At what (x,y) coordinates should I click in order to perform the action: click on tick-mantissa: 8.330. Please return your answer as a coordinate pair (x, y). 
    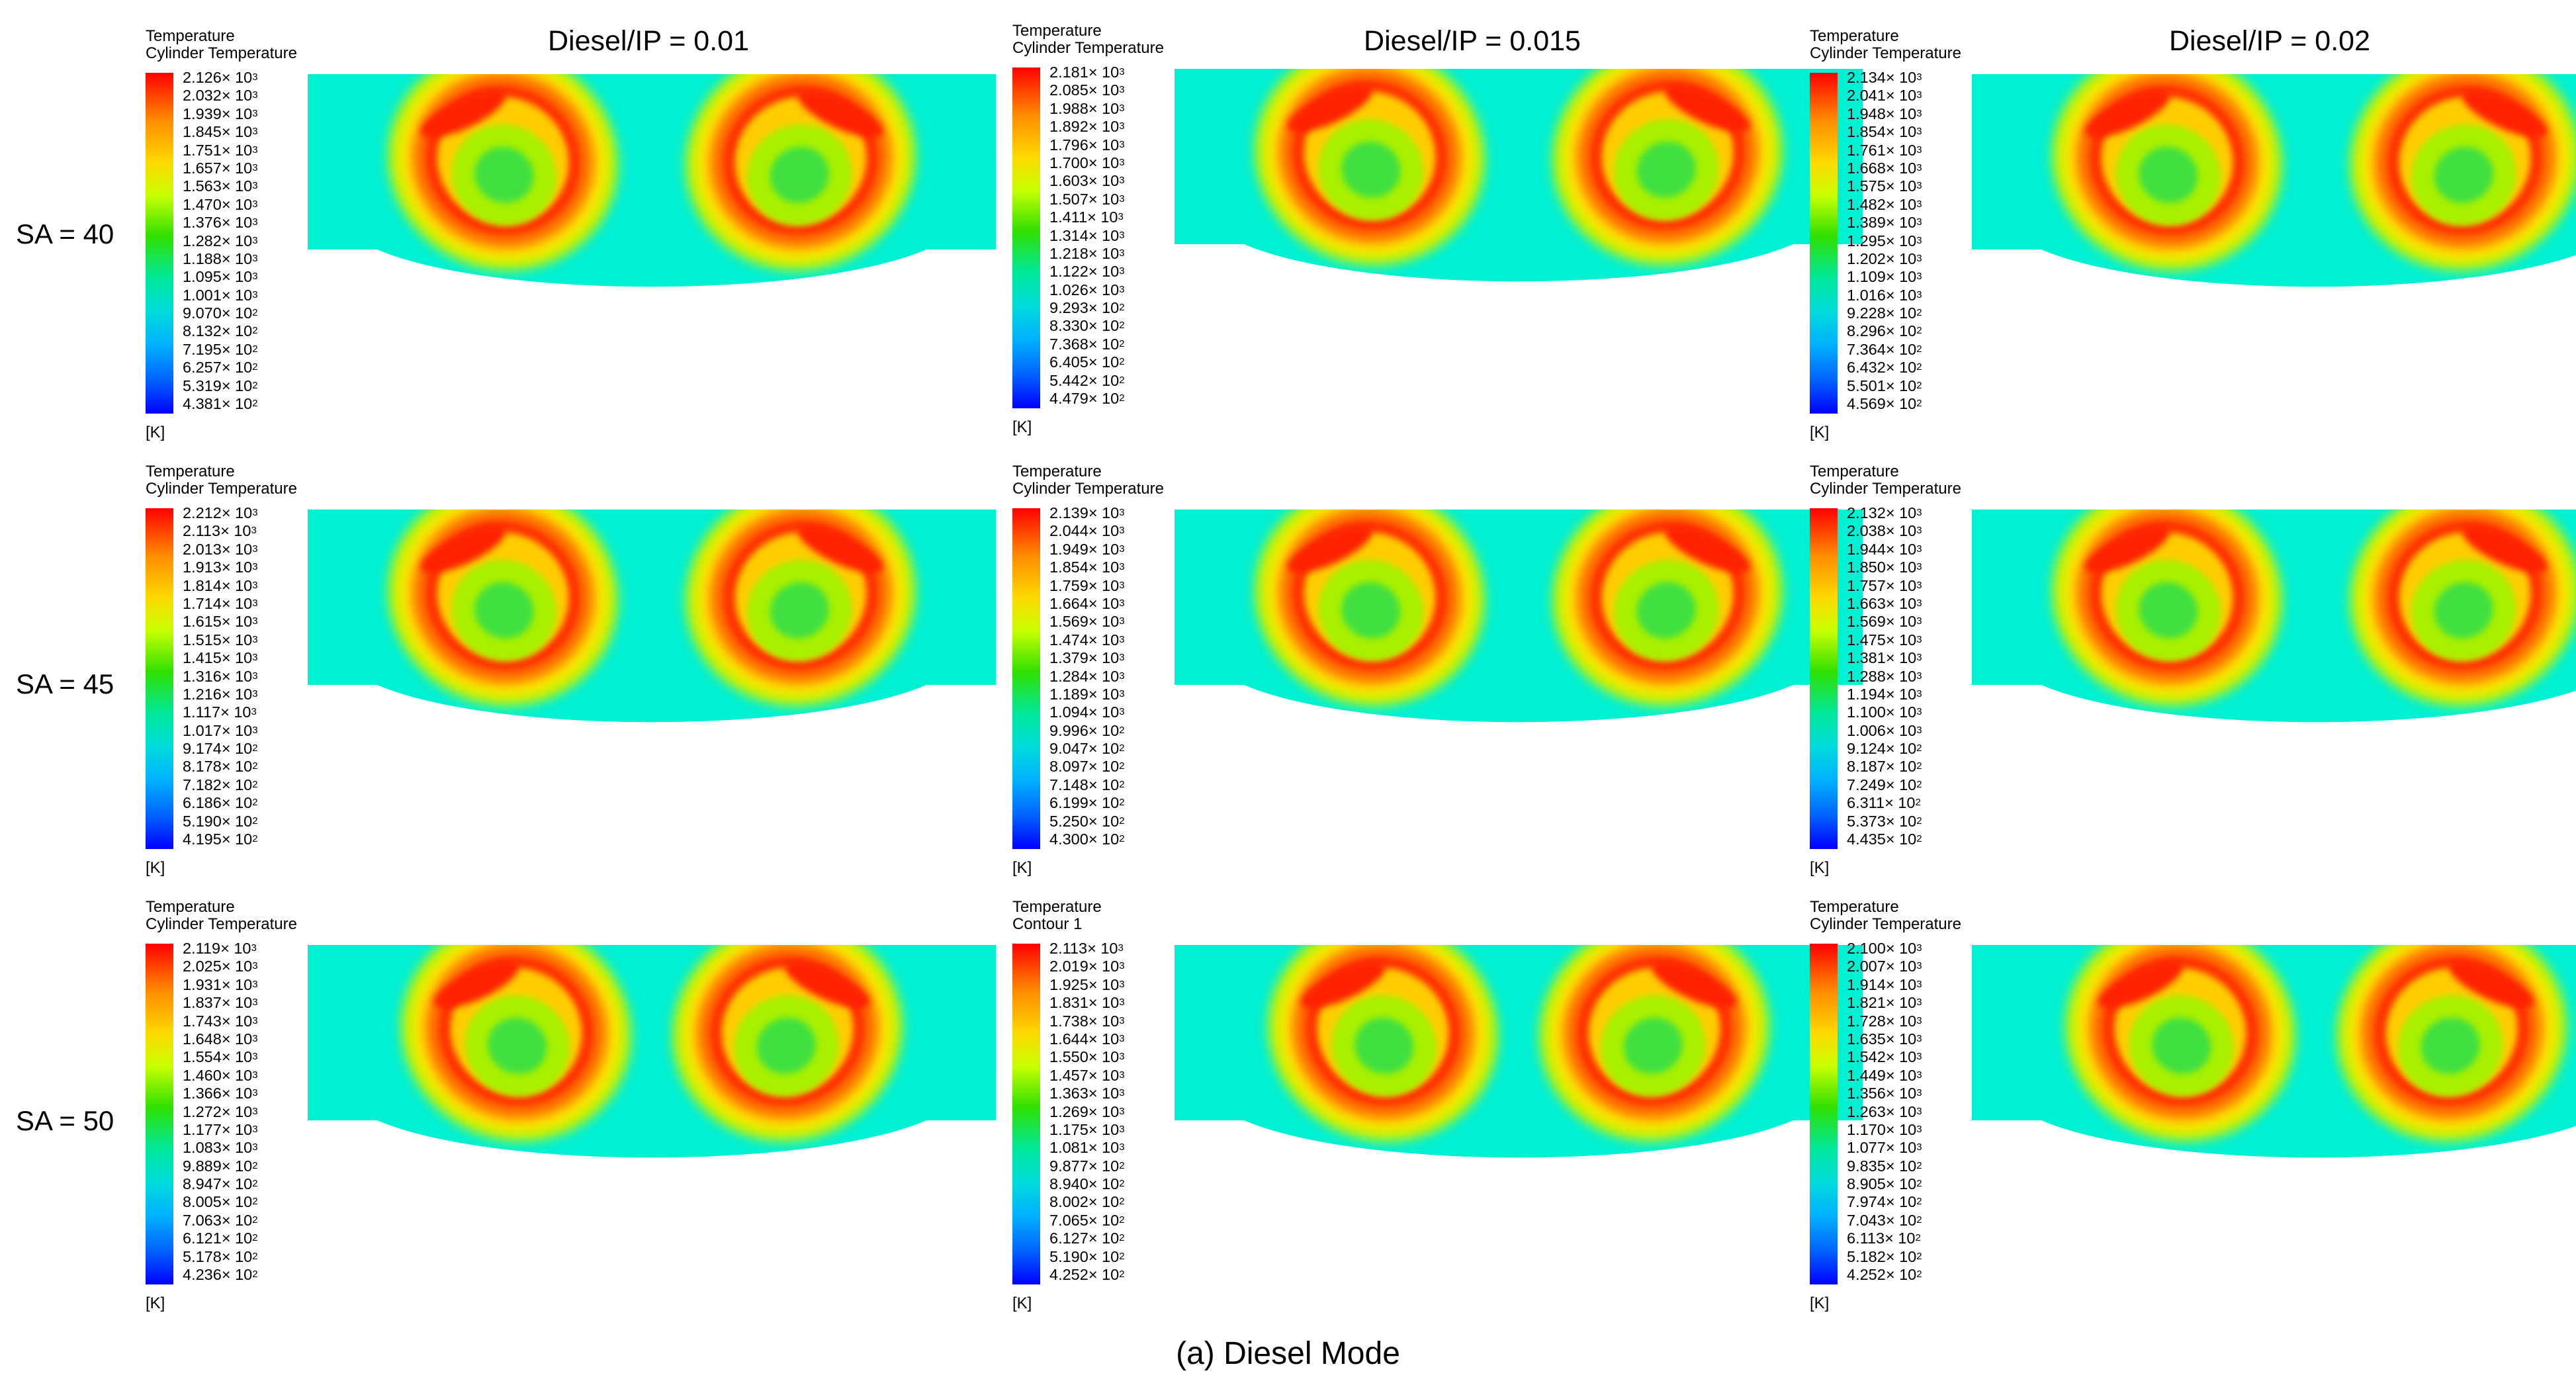
    Looking at the image, I should click on (1068, 326).